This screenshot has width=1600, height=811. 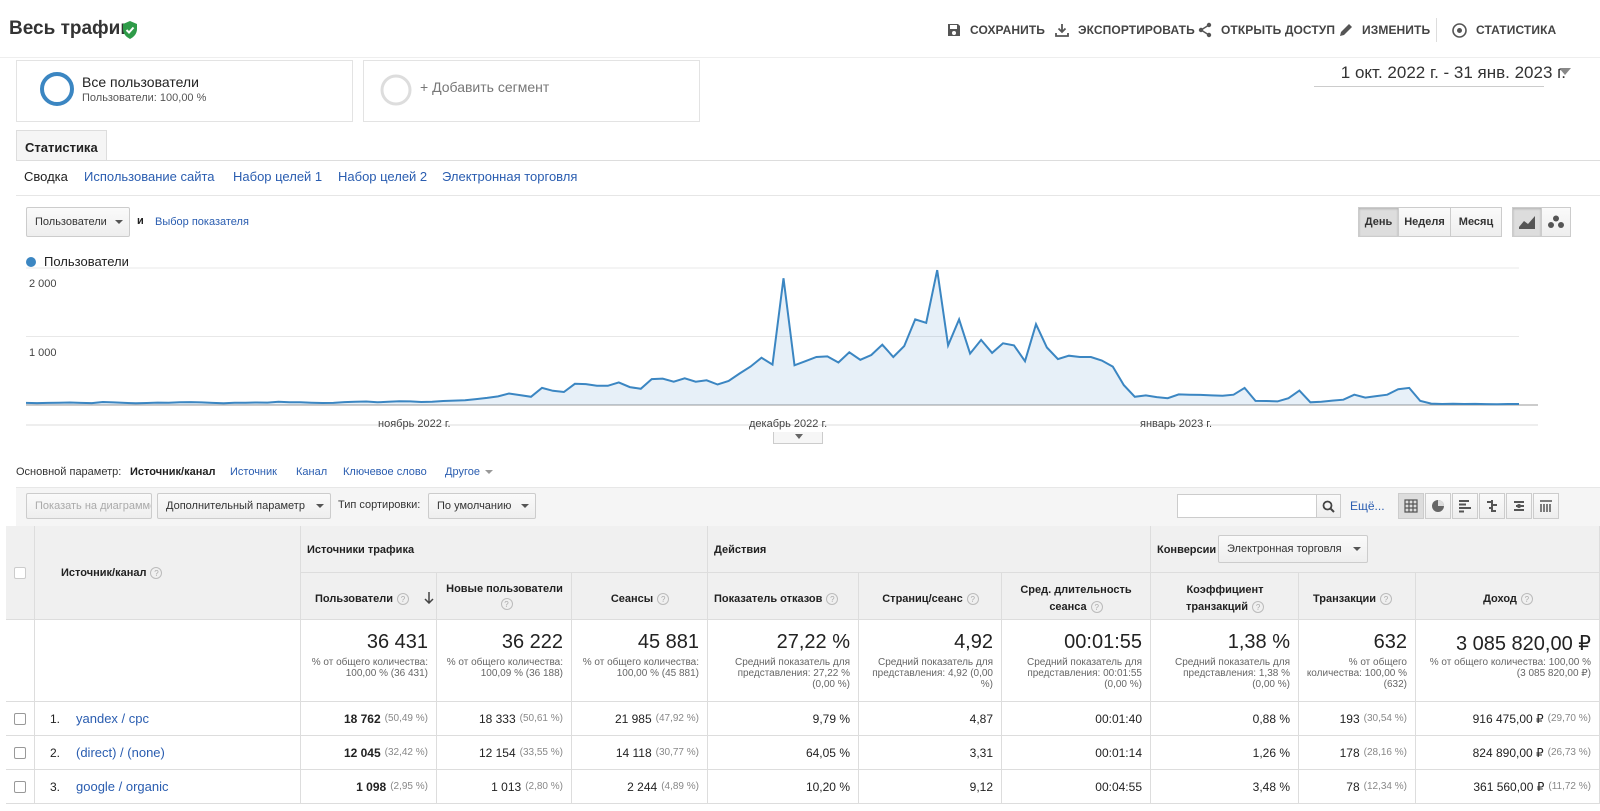 I want to click on tab-statistics: Статистика, so click(x=61, y=145).